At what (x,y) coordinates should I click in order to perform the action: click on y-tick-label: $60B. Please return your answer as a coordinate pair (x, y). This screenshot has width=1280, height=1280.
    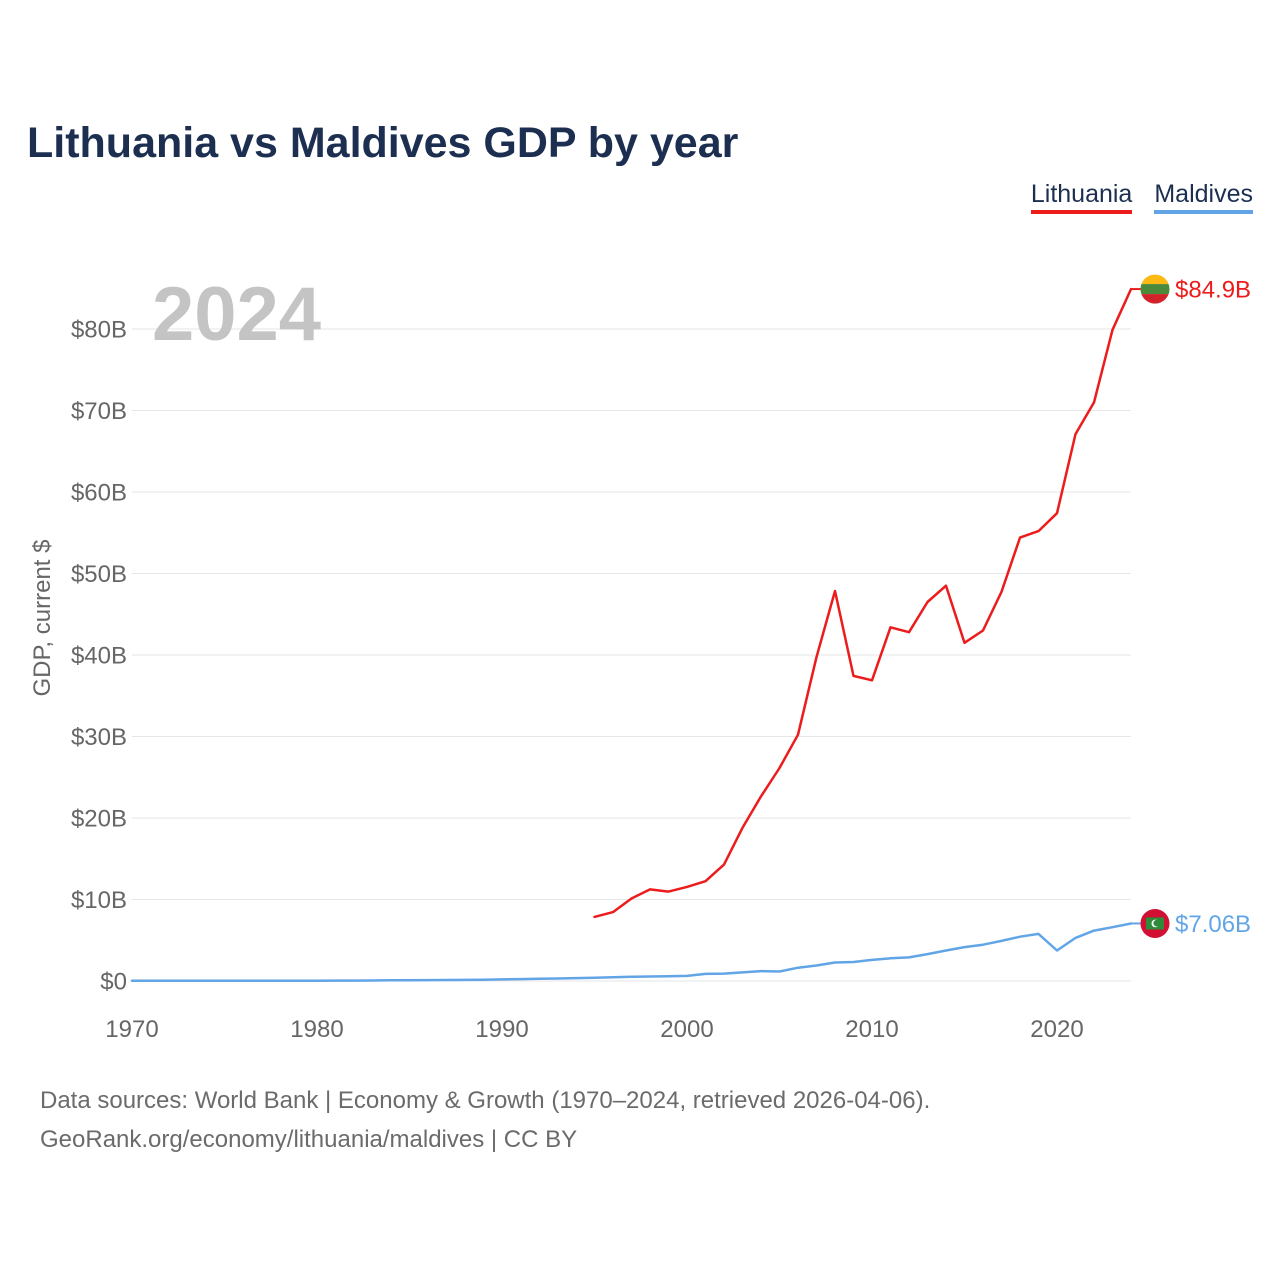
    Looking at the image, I should click on (99, 493).